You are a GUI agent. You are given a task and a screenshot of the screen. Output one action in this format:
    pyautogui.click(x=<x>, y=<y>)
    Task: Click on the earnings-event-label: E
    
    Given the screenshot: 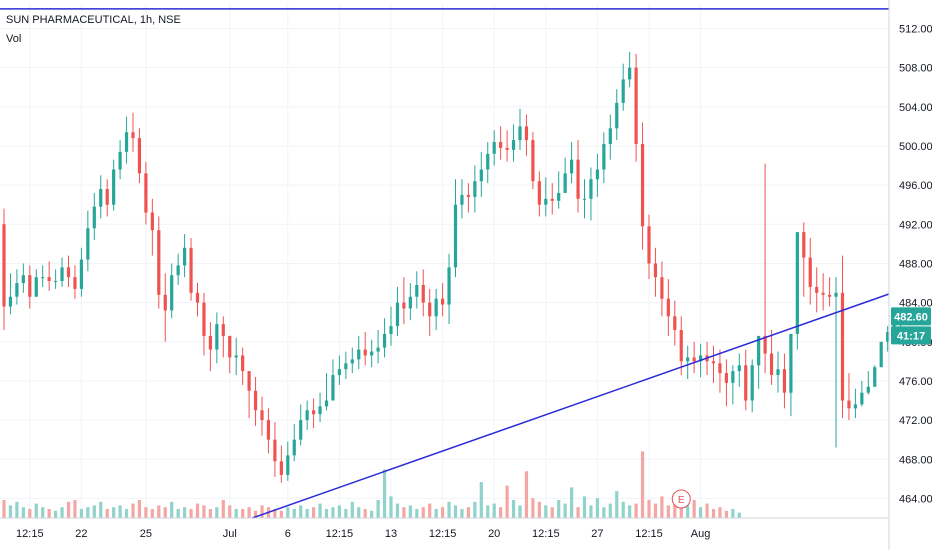 What is the action you would take?
    pyautogui.click(x=681, y=500)
    